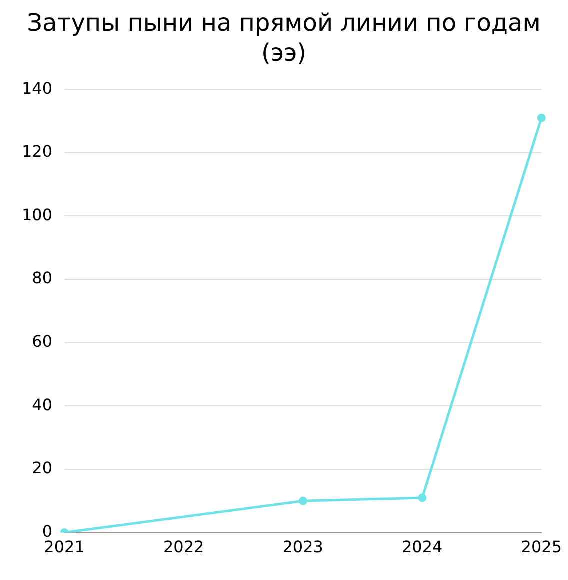 The height and width of the screenshot is (580, 568). What do you see at coordinates (42, 278) in the screenshot?
I see `y-tick-label: 80` at bounding box center [42, 278].